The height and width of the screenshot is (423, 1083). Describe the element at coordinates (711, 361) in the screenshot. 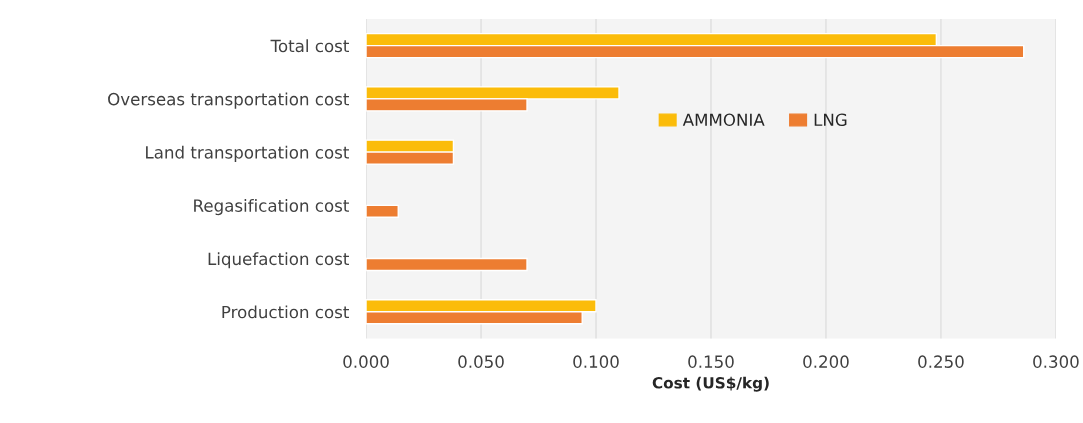

I see `x-tick-label: 0.150` at that location.